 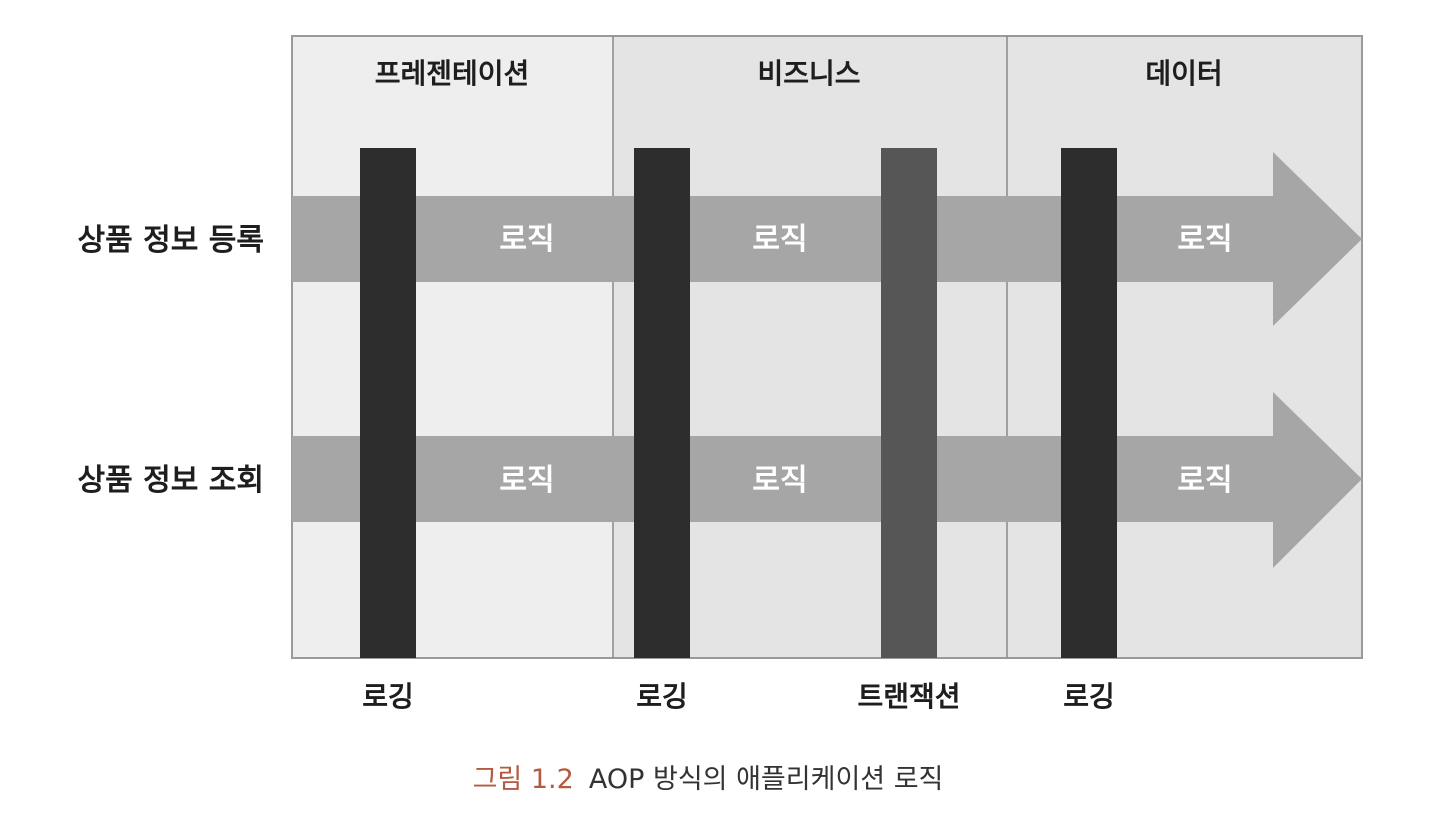 What do you see at coordinates (808, 73) in the screenshot?
I see `layer-title-business: 비즈니스` at bounding box center [808, 73].